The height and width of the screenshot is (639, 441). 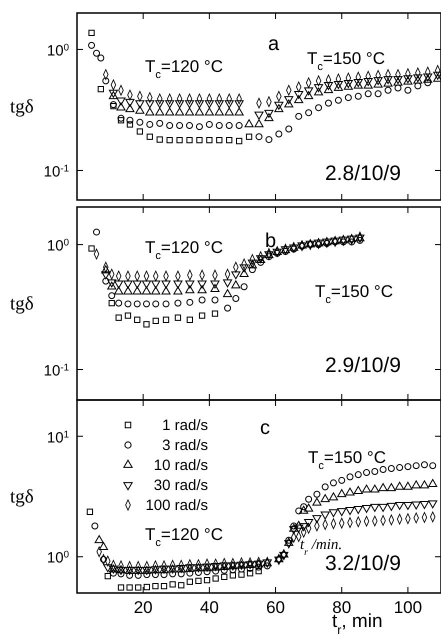 I want to click on x-tick-label: 60, so click(x=276, y=607).